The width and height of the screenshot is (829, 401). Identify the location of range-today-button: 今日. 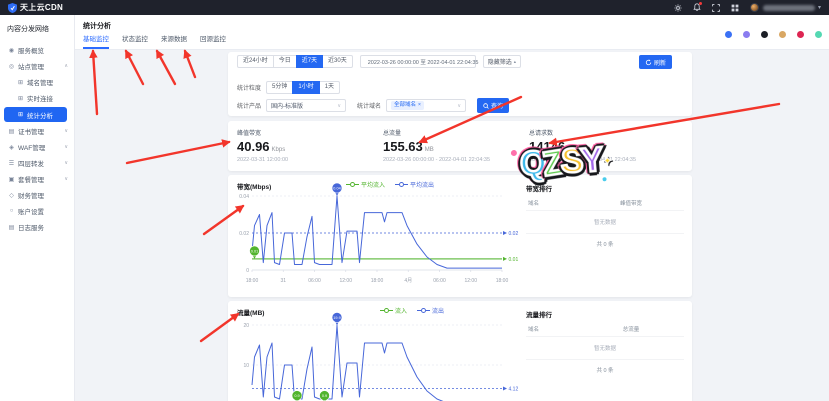
(284, 61).